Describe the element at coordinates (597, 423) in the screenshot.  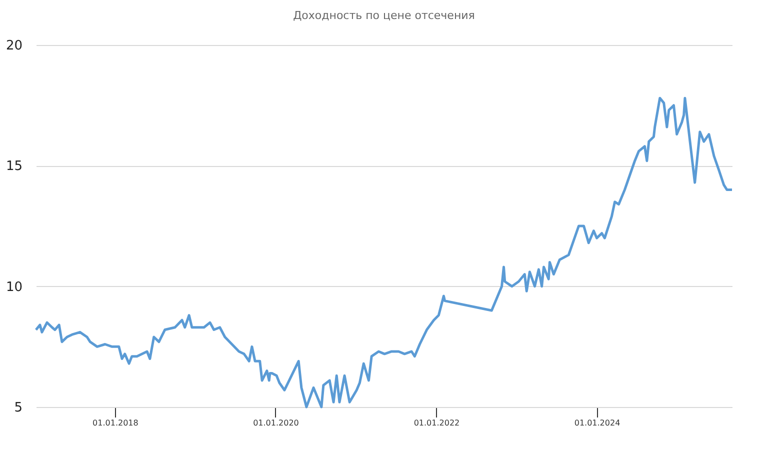
I see `x-tick-label: 01.01.2024` at that location.